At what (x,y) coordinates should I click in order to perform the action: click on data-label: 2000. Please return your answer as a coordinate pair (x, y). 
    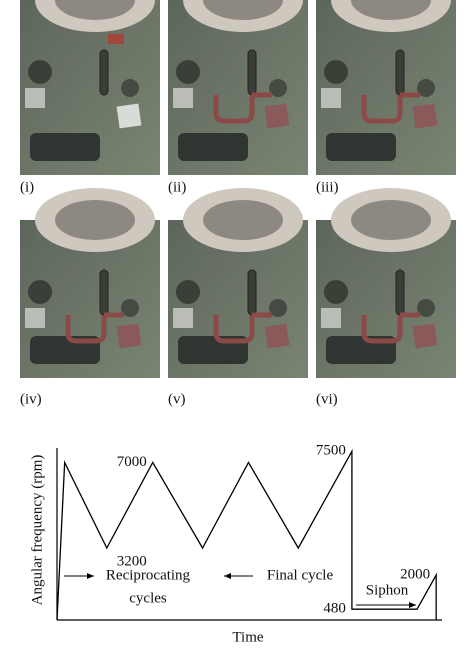
    Looking at the image, I should click on (415, 574).